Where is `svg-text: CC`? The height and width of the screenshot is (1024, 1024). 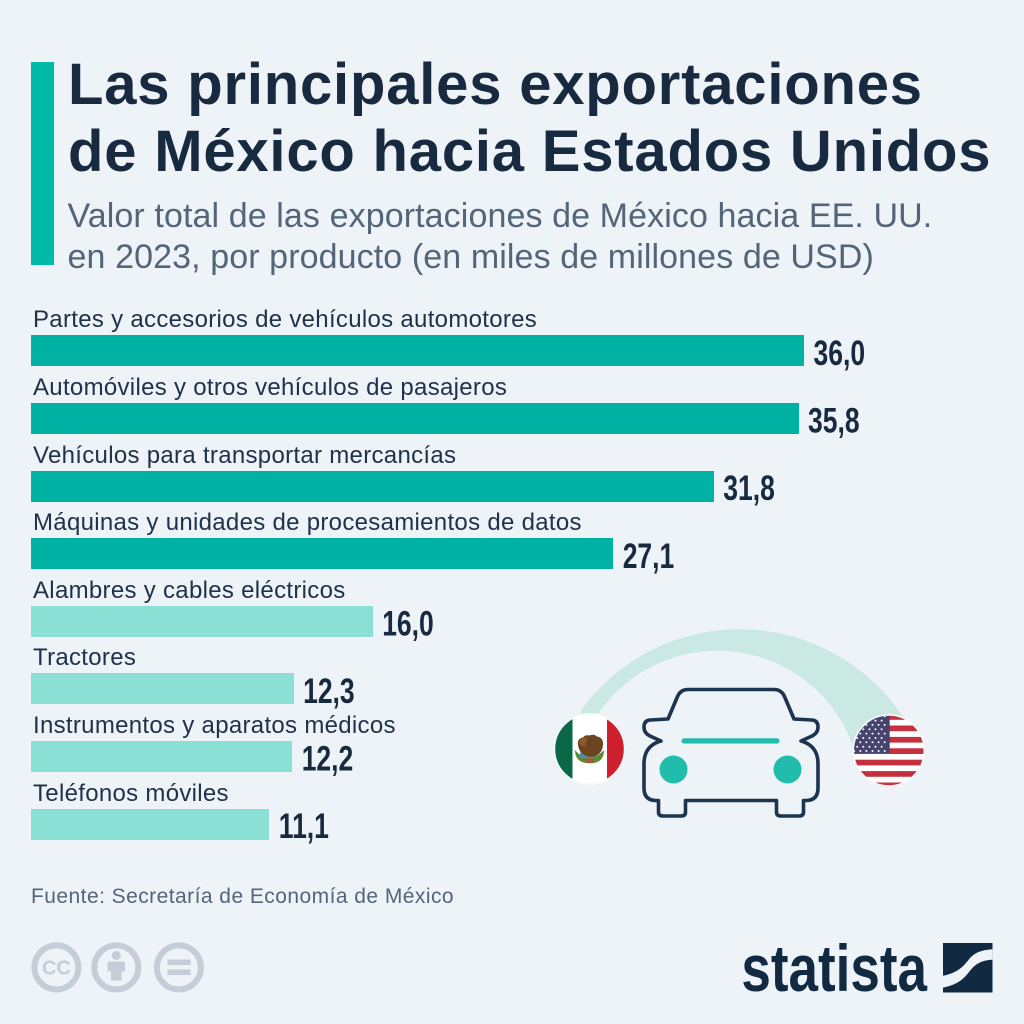
svg-text: CC is located at coordinates (56, 969).